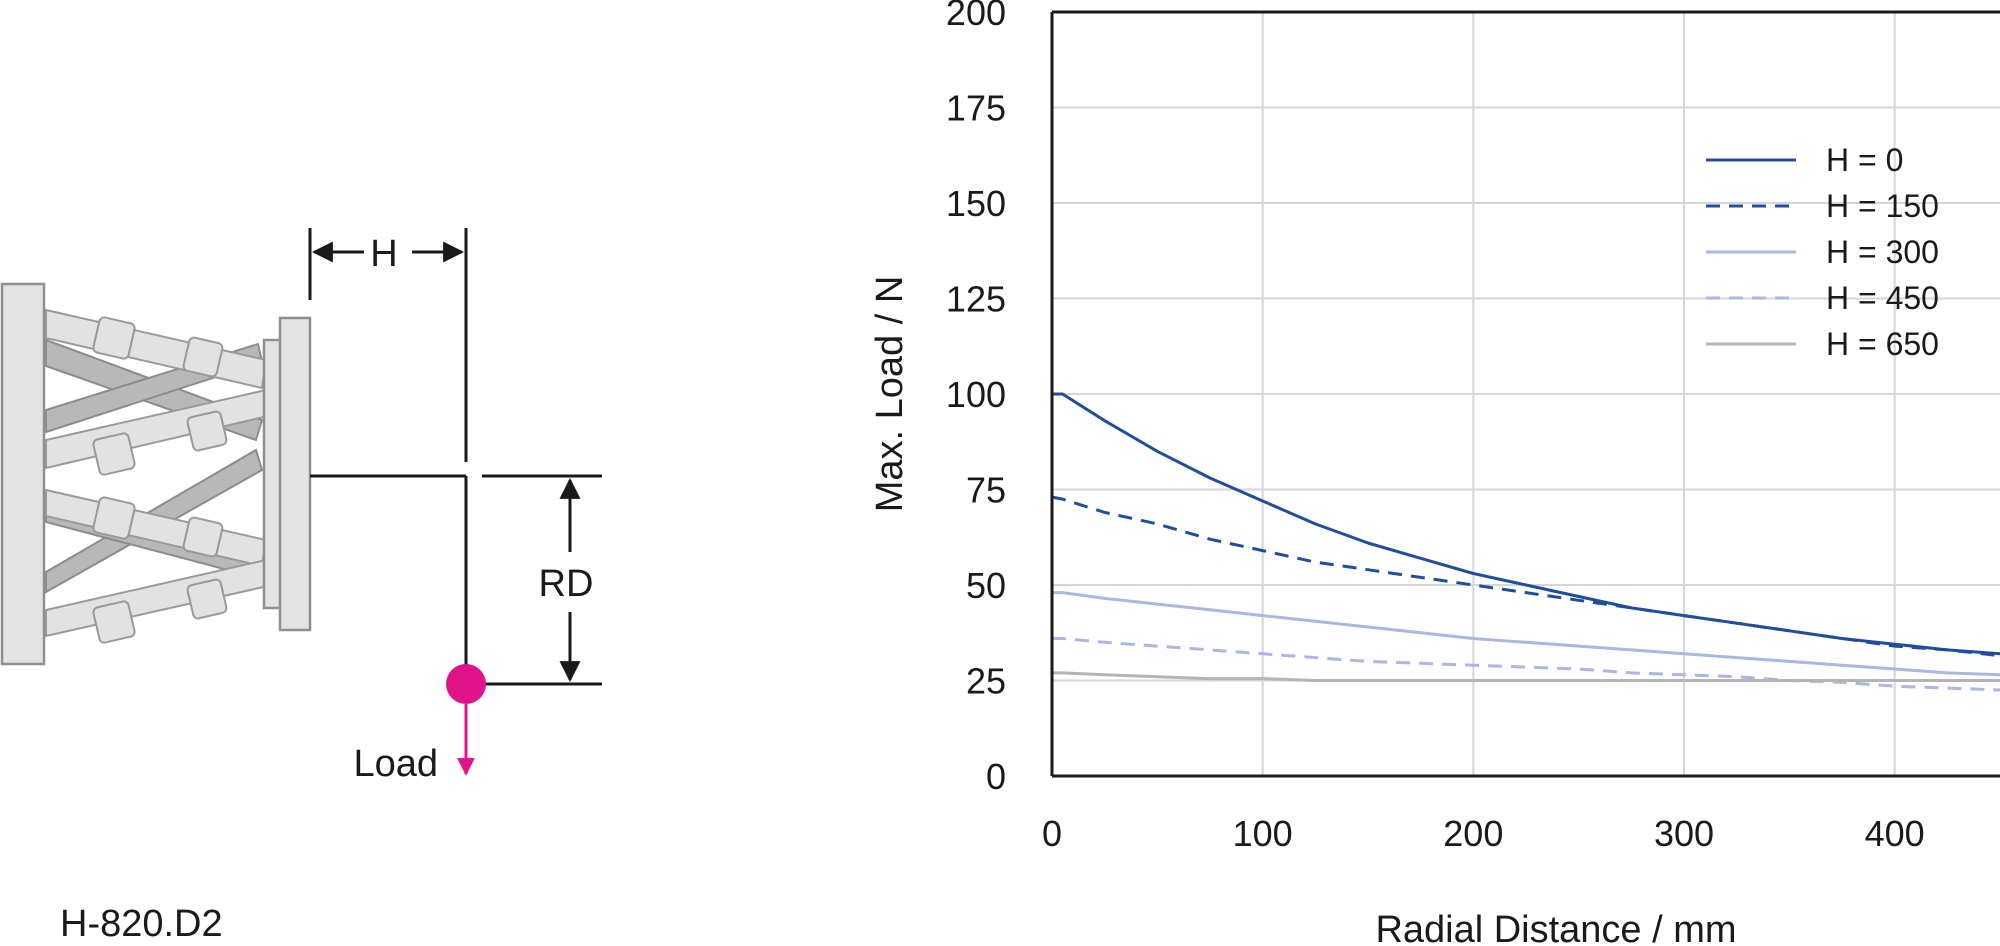 This screenshot has height=946, width=2000. What do you see at coordinates (1052, 833) in the screenshot?
I see `x-tick-label-0: 0` at bounding box center [1052, 833].